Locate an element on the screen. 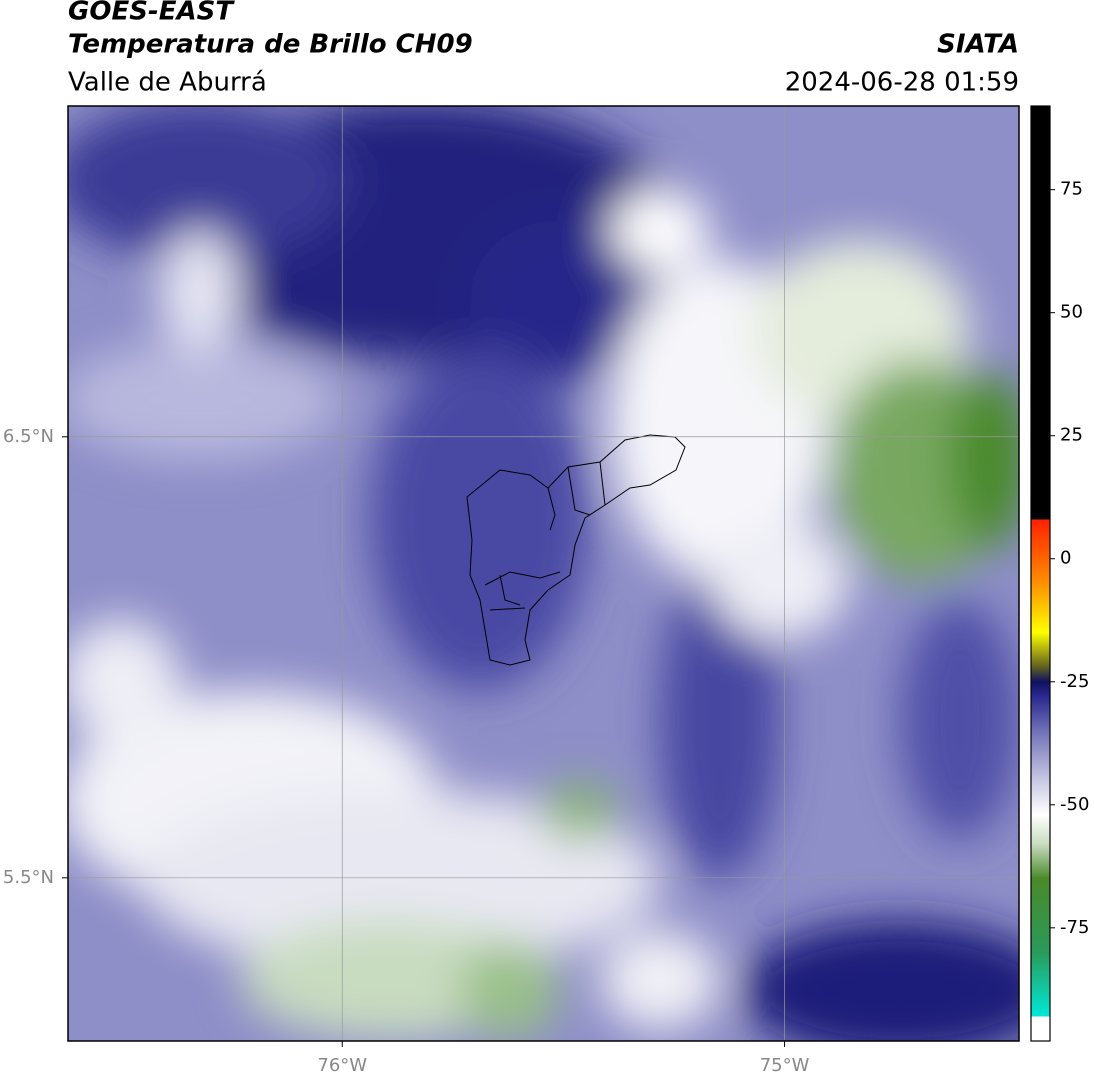 The width and height of the screenshot is (1094, 1082). x-tick-label: 76°W is located at coordinates (342, 1065).